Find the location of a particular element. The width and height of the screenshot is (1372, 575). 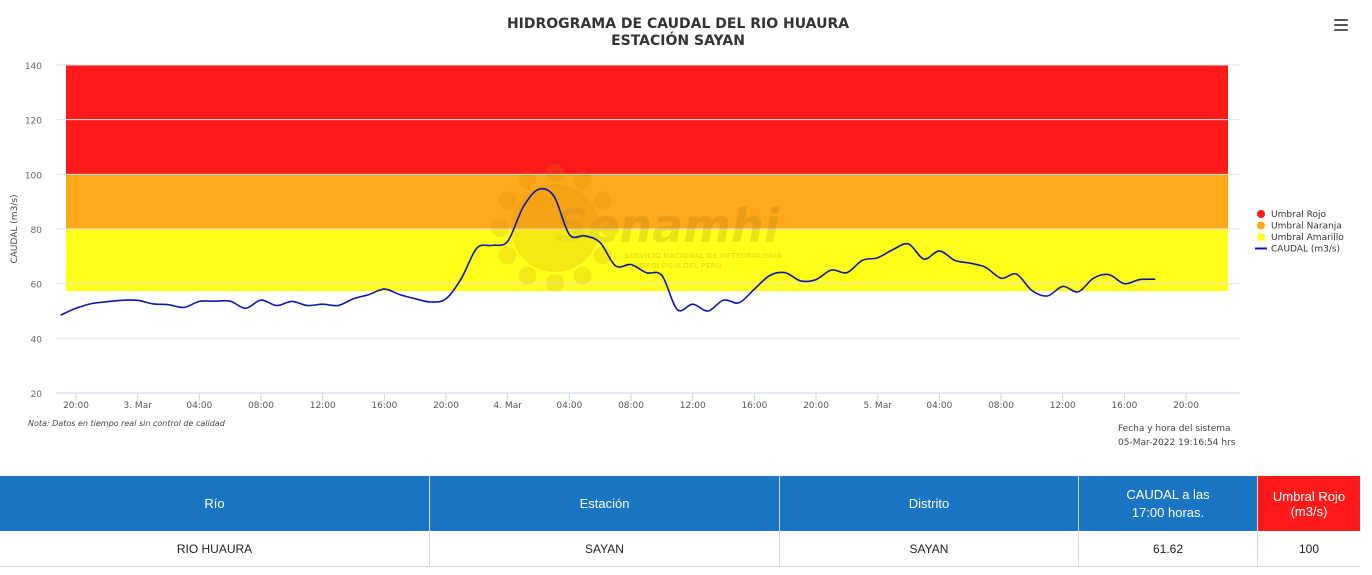

timestamp-label: Fecha y hora del sistema is located at coordinates (1174, 429).